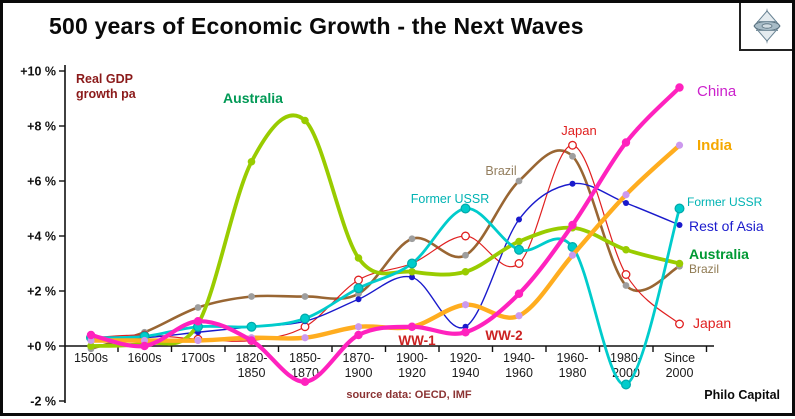  Describe the element at coordinates (680, 373) in the screenshot. I see `x-tick-label: 2000` at that location.